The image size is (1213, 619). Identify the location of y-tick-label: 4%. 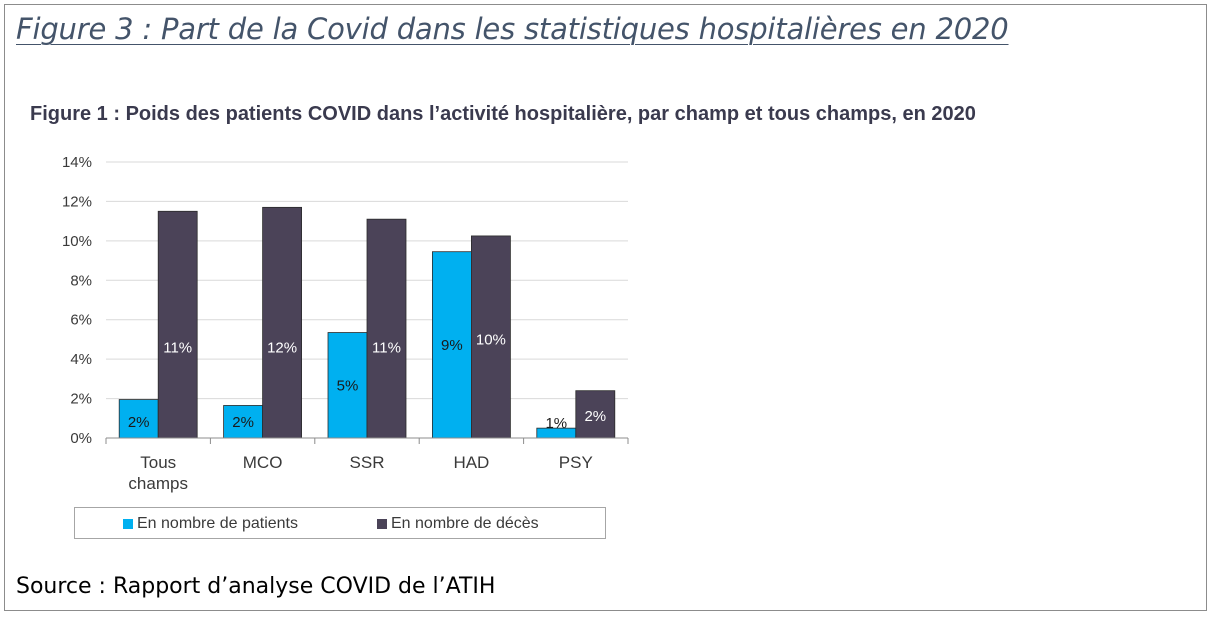
(81, 359).